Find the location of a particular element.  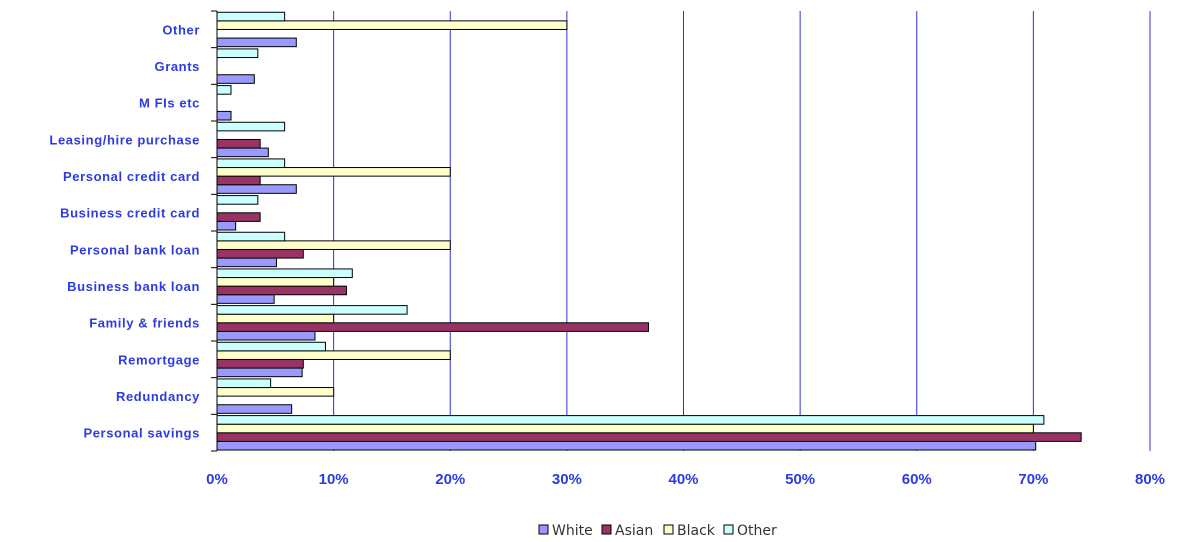

category-label: Business bank loan is located at coordinates (133, 286).